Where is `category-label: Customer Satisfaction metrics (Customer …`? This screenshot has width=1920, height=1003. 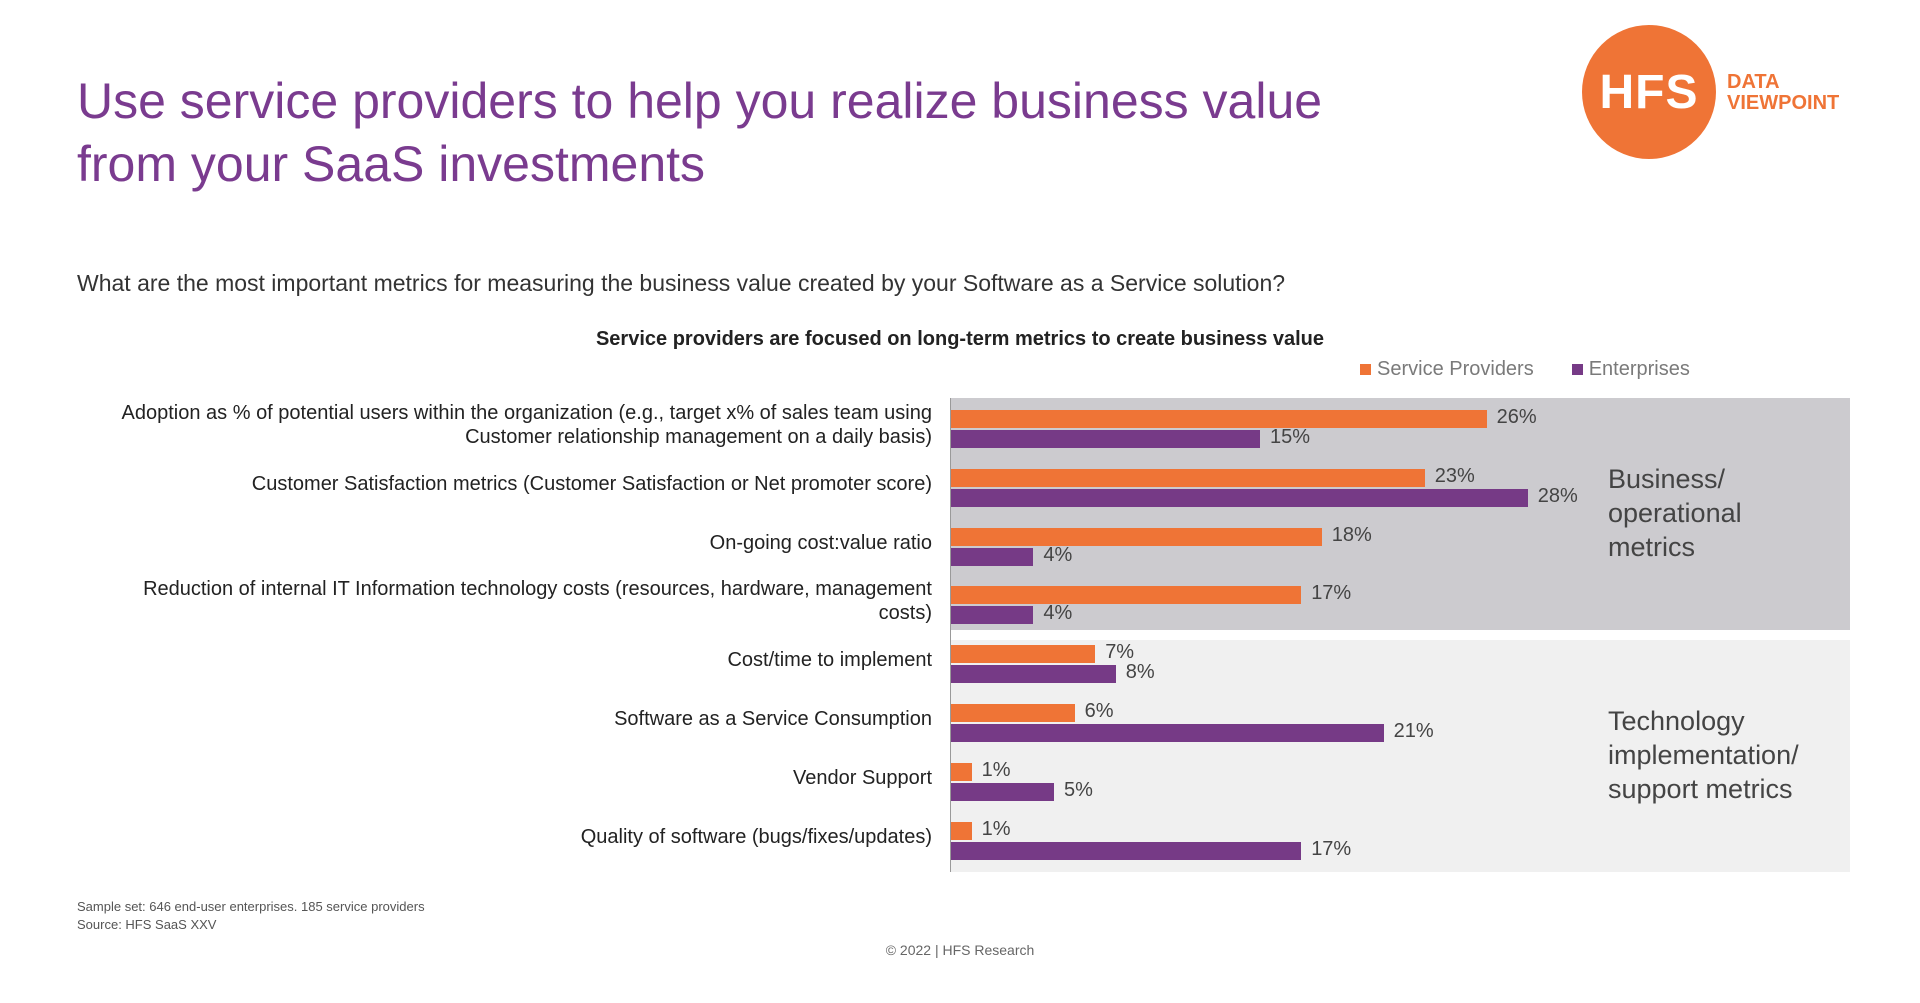 category-label: Customer Satisfaction metrics (Customer … is located at coordinates (496, 484).